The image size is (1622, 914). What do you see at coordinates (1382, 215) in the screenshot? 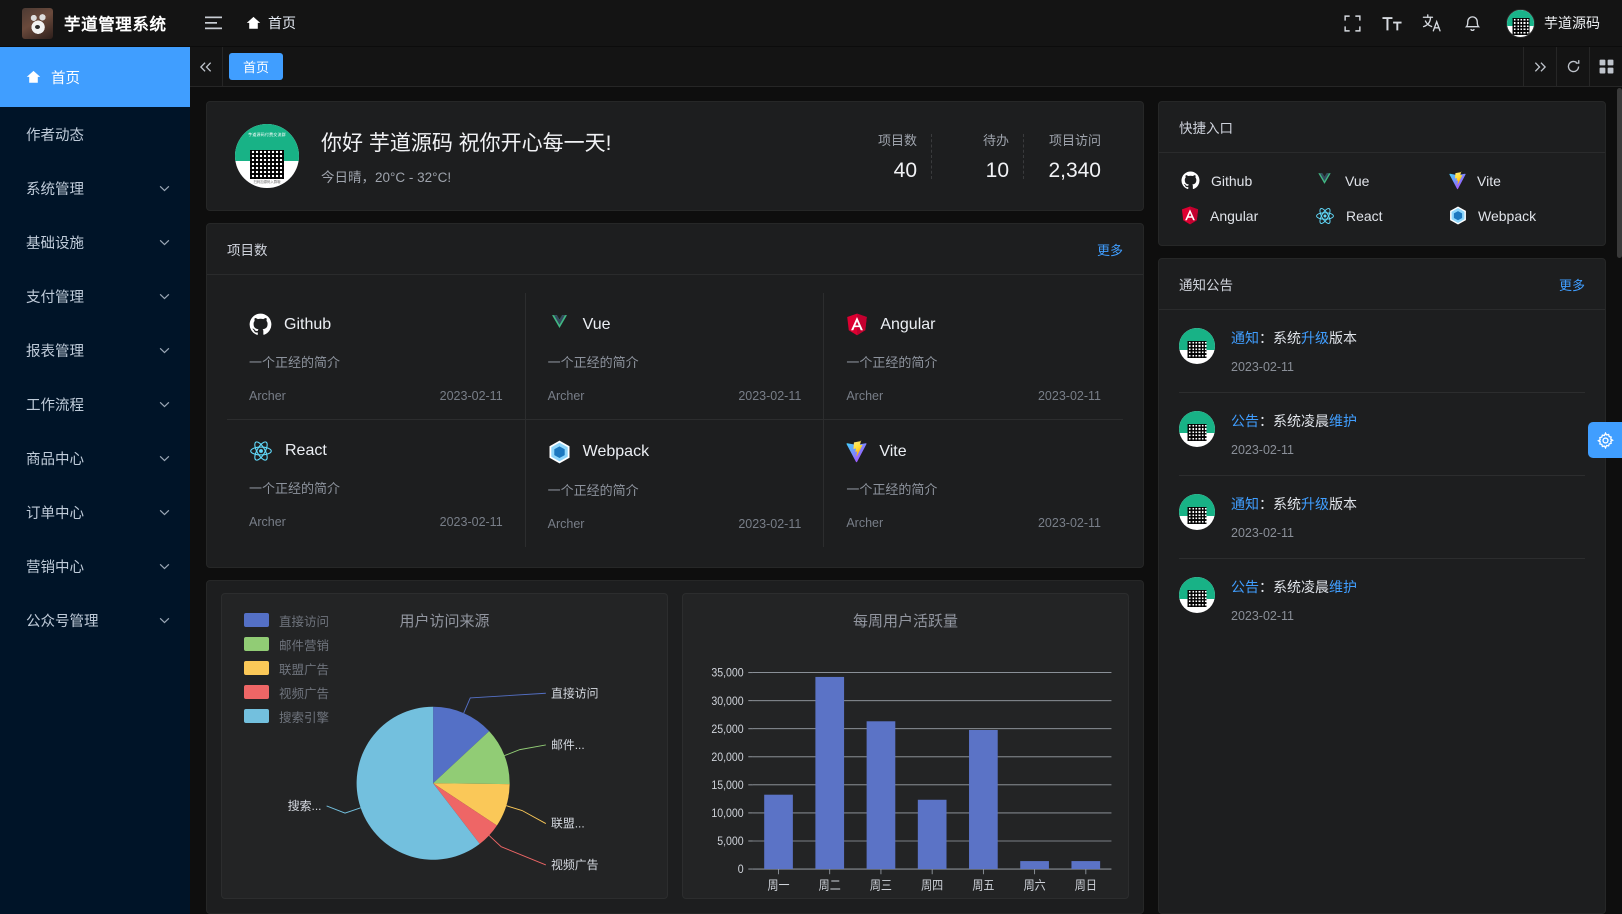
I see `quick-entry-react: React` at bounding box center [1382, 215].